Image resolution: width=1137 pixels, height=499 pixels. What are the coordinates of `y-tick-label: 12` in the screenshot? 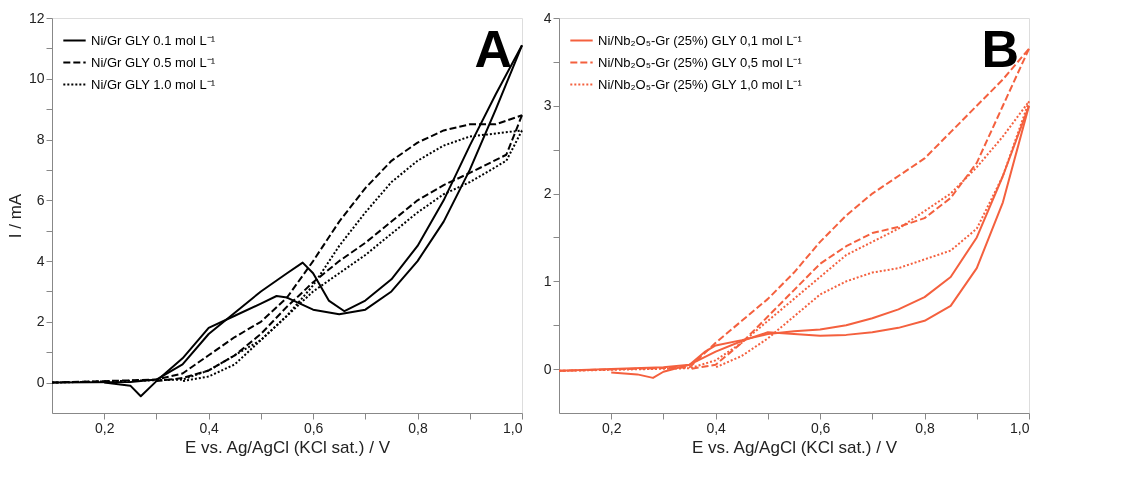 It's located at (36, 17).